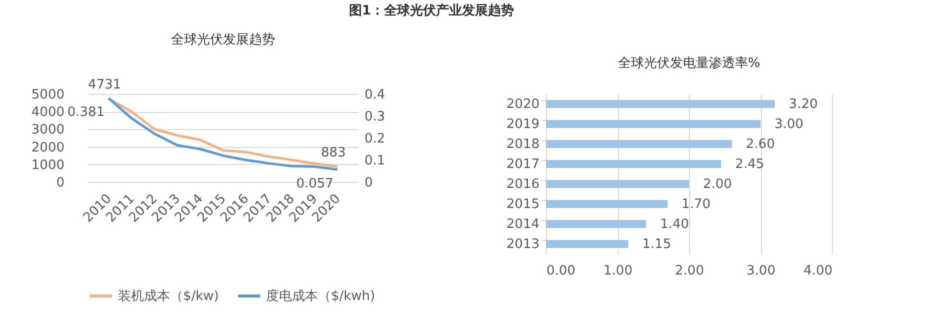 This screenshot has height=323, width=938. I want to click on data-label: 4731, so click(105, 85).